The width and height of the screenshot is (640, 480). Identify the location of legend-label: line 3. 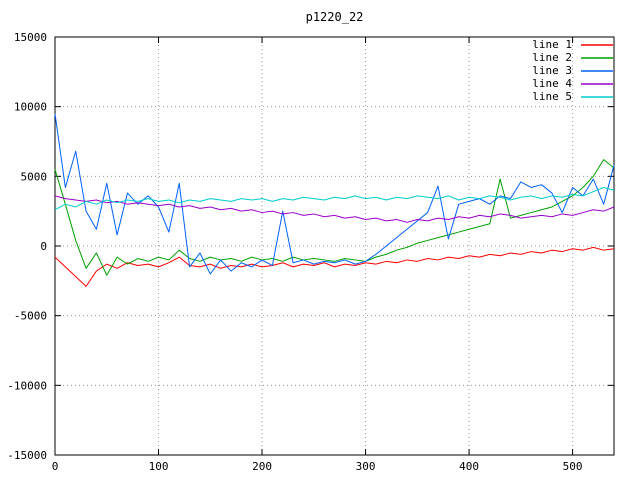
(552, 70).